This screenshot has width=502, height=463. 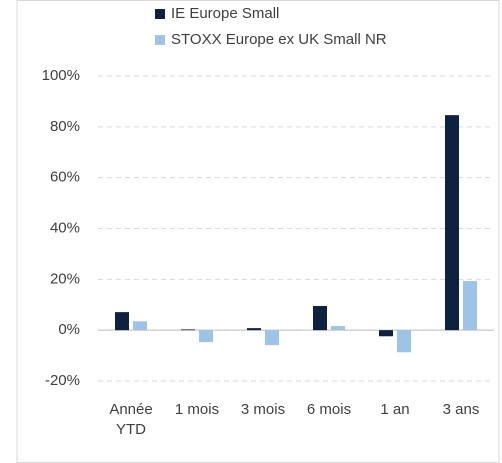 What do you see at coordinates (65, 227) in the screenshot?
I see `y-tick-label: 40%` at bounding box center [65, 227].